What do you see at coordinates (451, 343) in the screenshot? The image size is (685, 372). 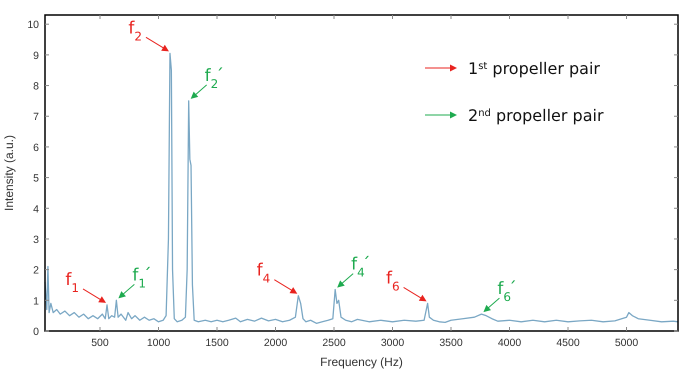 I see `x-tick-label: 3500` at bounding box center [451, 343].